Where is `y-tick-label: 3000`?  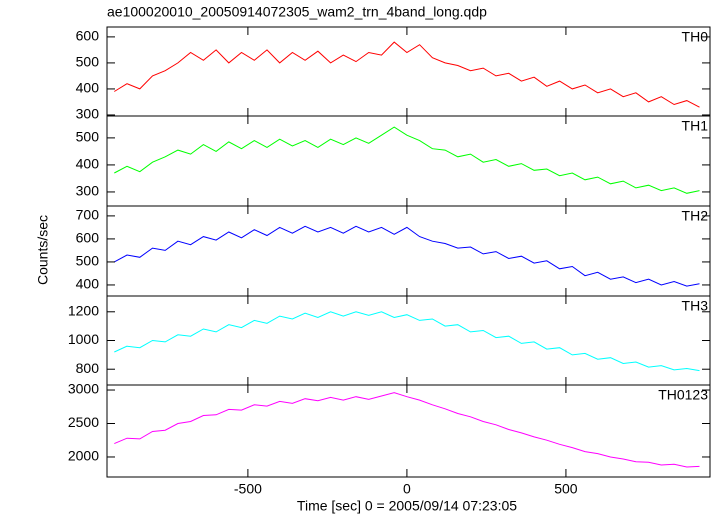
y-tick-label: 3000 is located at coordinates (83, 389).